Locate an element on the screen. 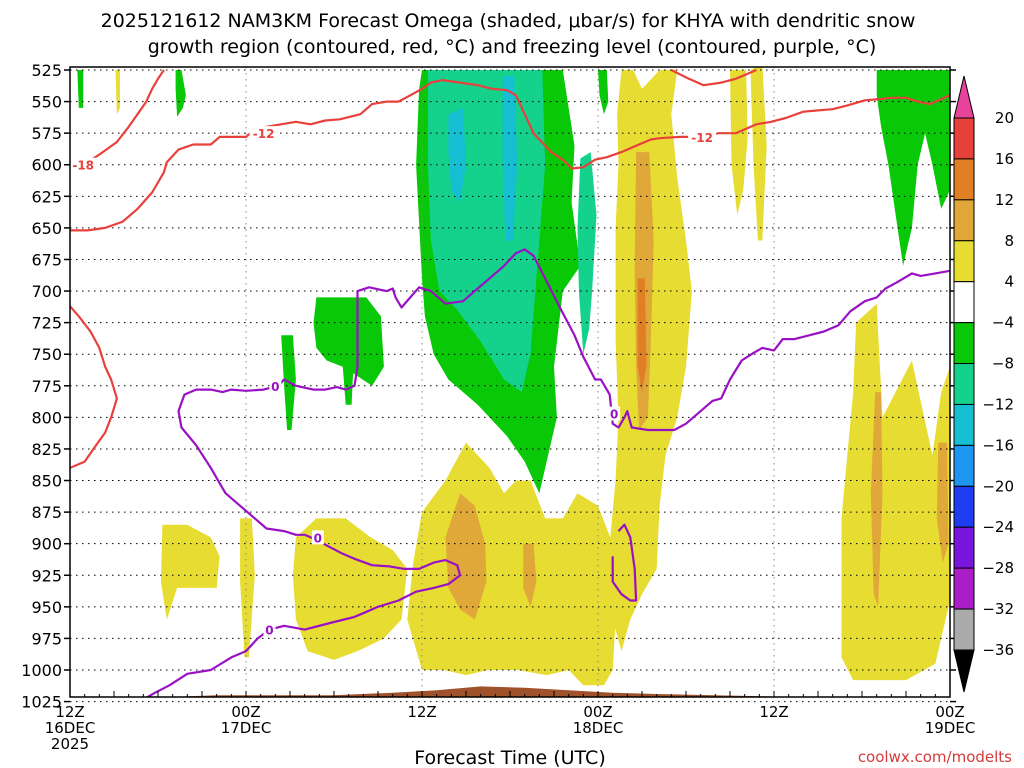 Image resolution: width=1024 pixels, height=768 pixels. red-contour-label-2-bg is located at coordinates (702, 136).